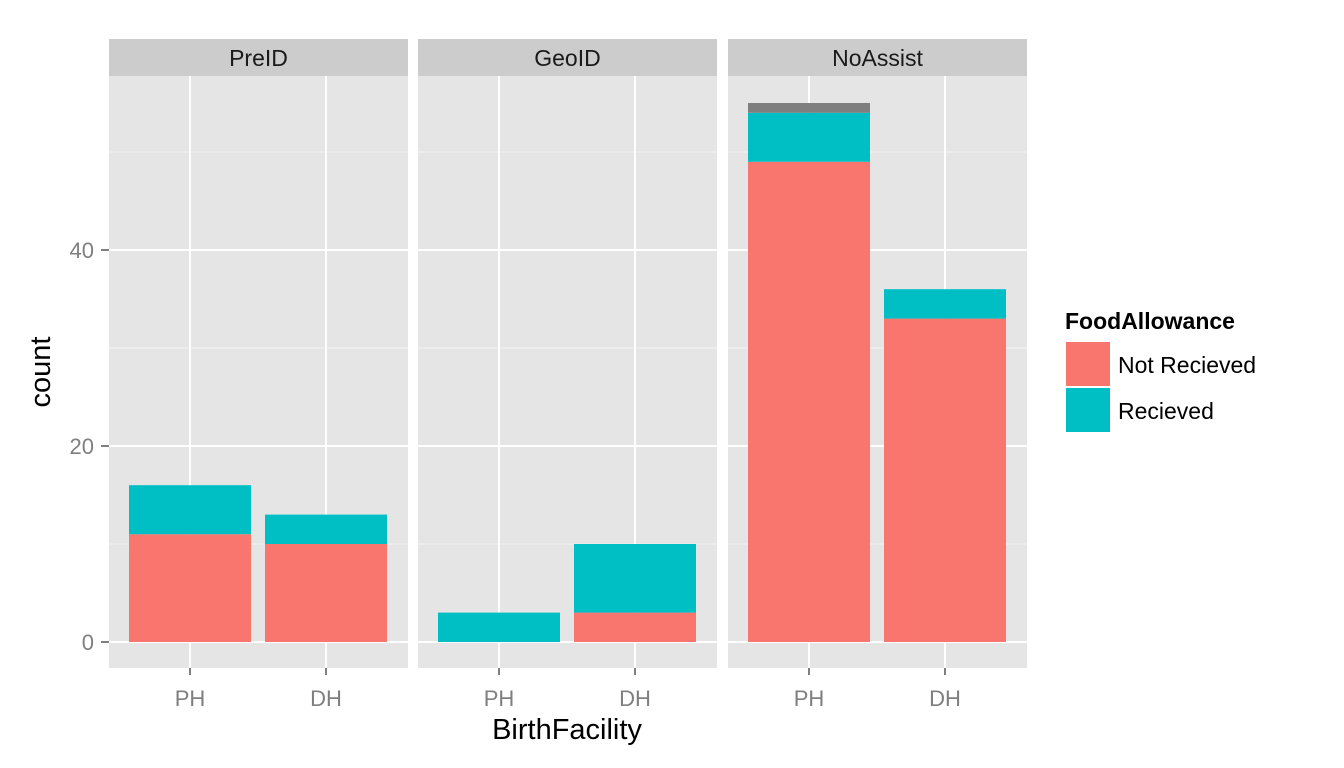  I want to click on x-axis: PH DH PH DH PH DH, so click(568, 689).